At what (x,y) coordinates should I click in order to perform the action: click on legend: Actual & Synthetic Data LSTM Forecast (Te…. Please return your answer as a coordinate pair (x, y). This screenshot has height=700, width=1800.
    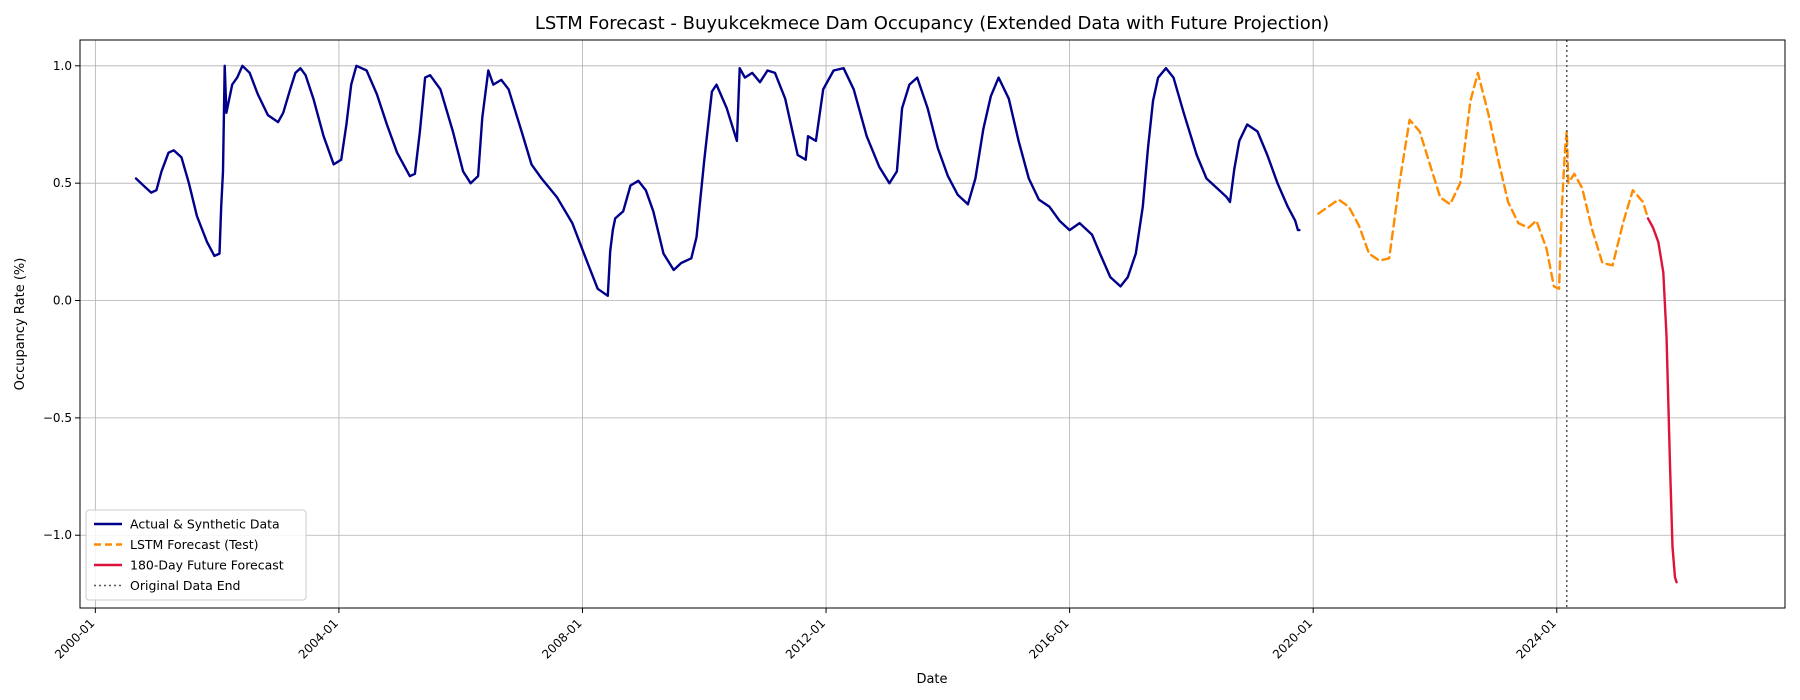
    Looking at the image, I should click on (196, 555).